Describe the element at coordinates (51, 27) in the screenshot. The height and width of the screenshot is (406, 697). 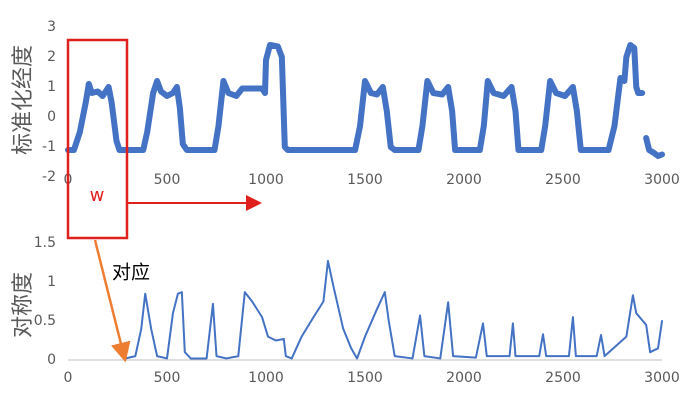
I see `y-tick-label: 3` at that location.